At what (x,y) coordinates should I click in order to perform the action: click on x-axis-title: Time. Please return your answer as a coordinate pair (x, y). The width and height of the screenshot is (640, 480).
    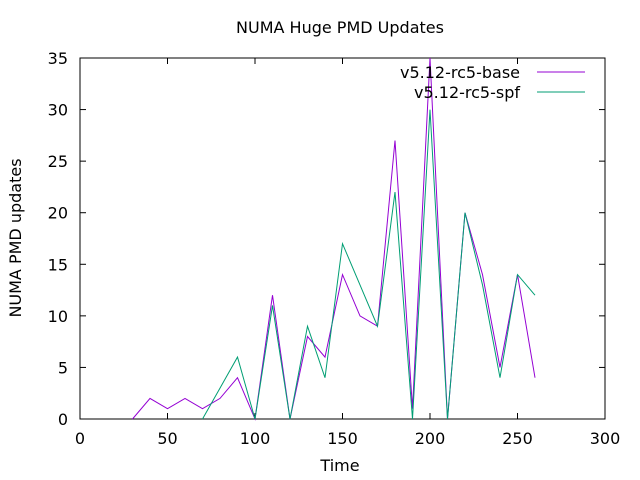
    Looking at the image, I should click on (339, 465).